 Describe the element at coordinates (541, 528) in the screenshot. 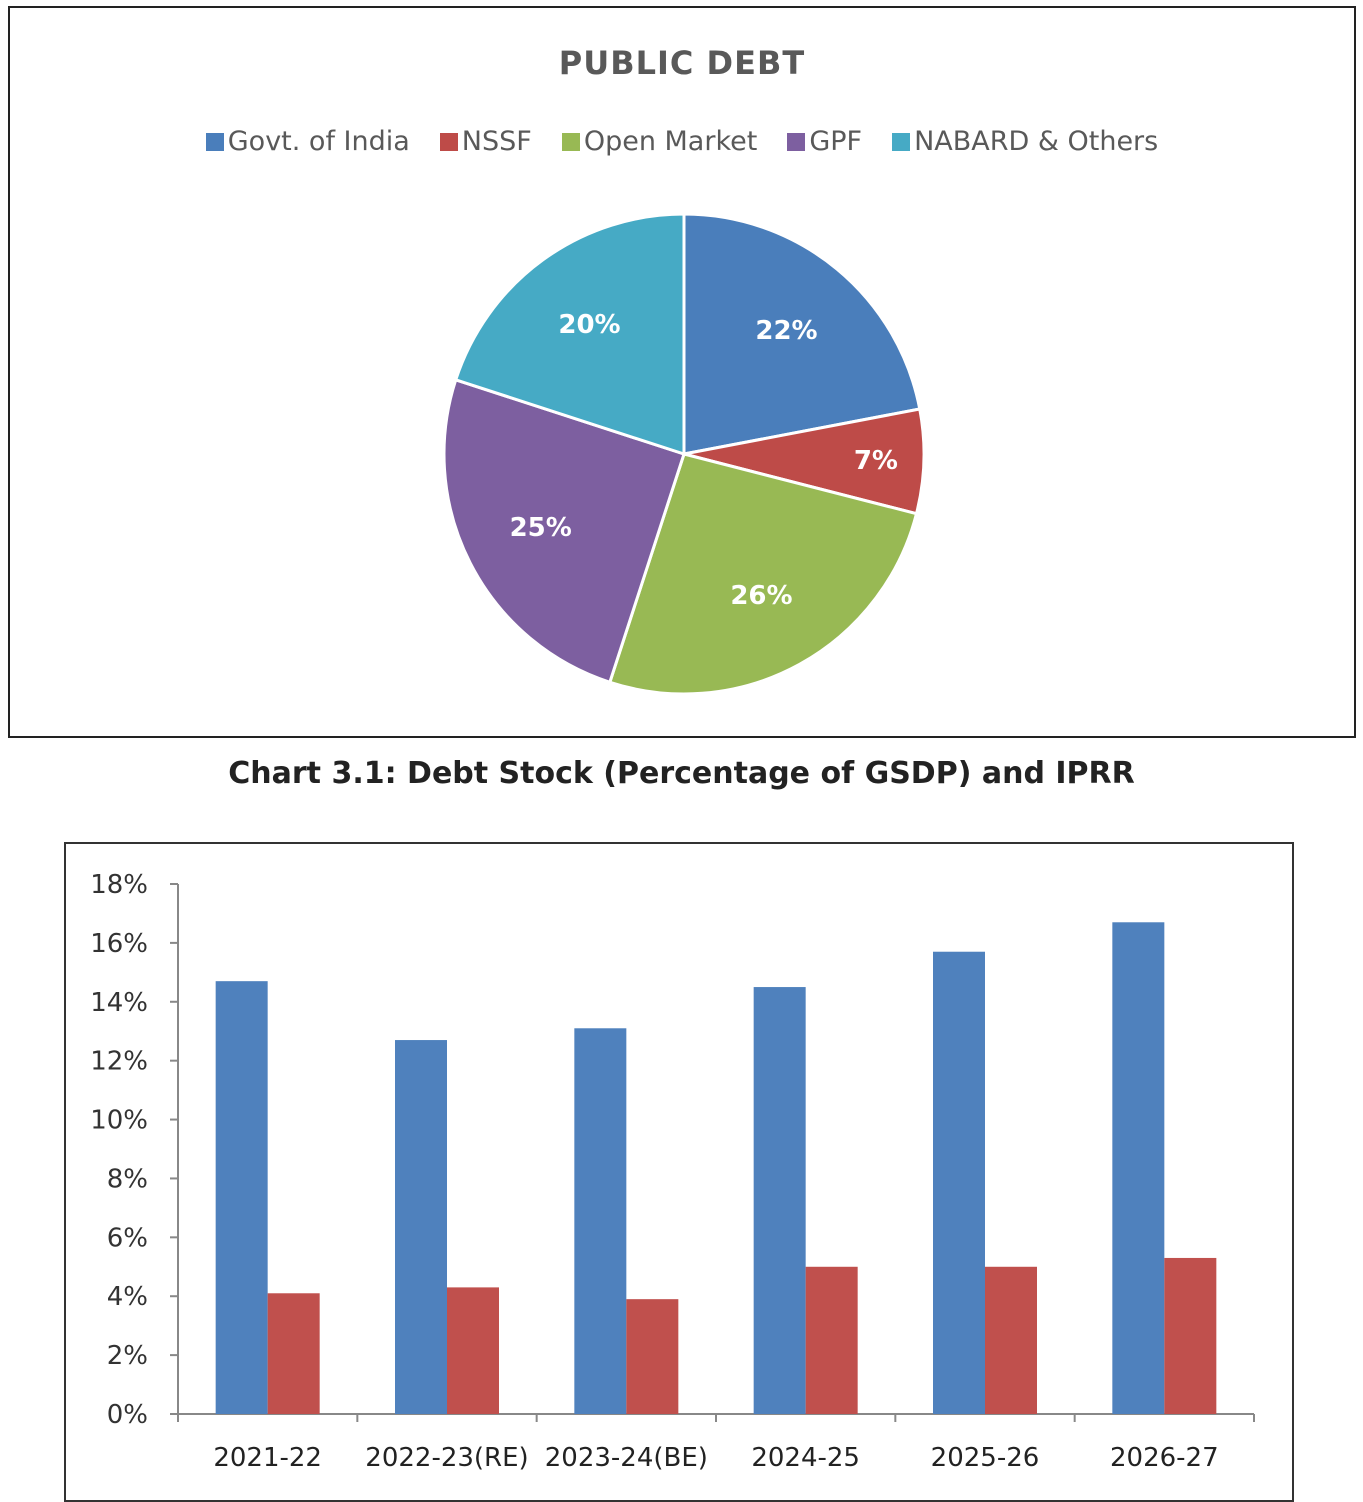

I see `pie-slice-label: 25%` at that location.